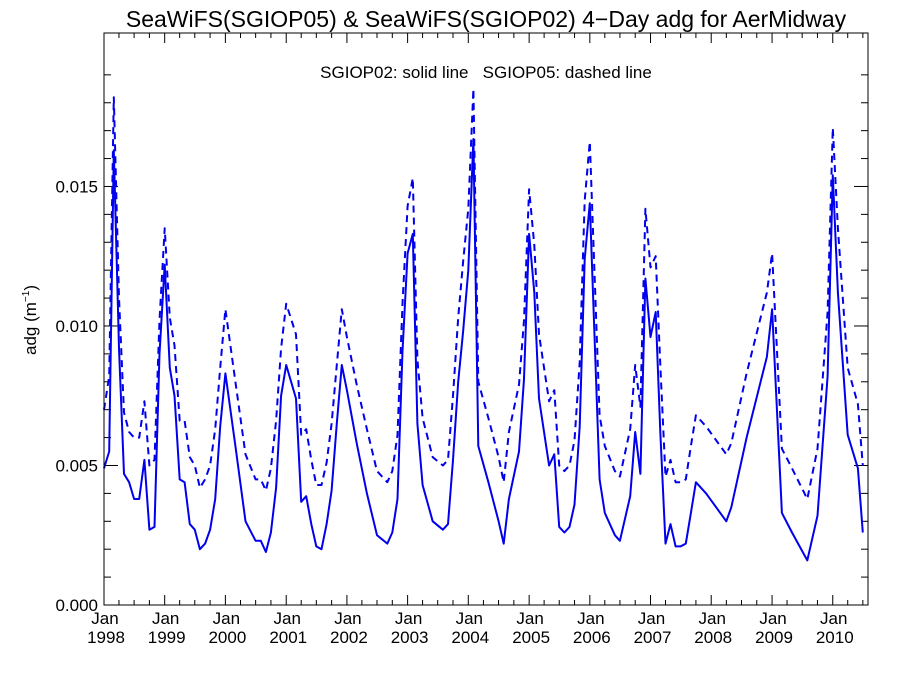 This screenshot has height=675, width=900. Describe the element at coordinates (76, 186) in the screenshot. I see `y-tick-label: 0.015` at that location.